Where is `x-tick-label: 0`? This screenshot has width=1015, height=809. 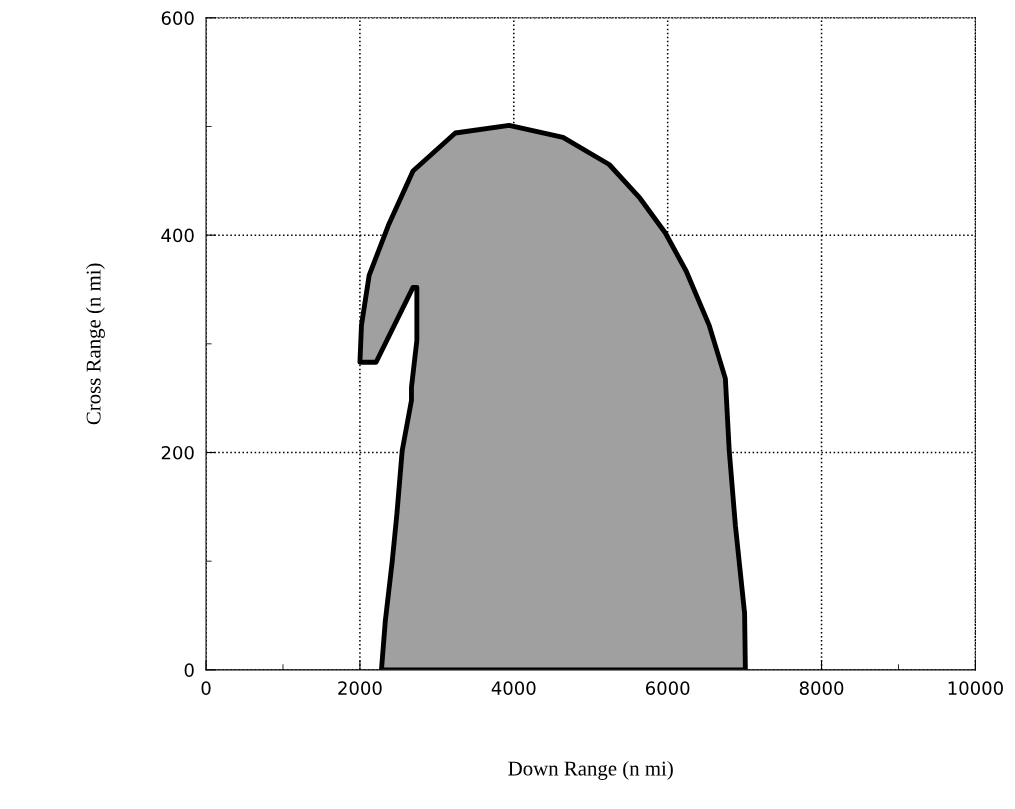 x-tick-label: 0 is located at coordinates (206, 688).